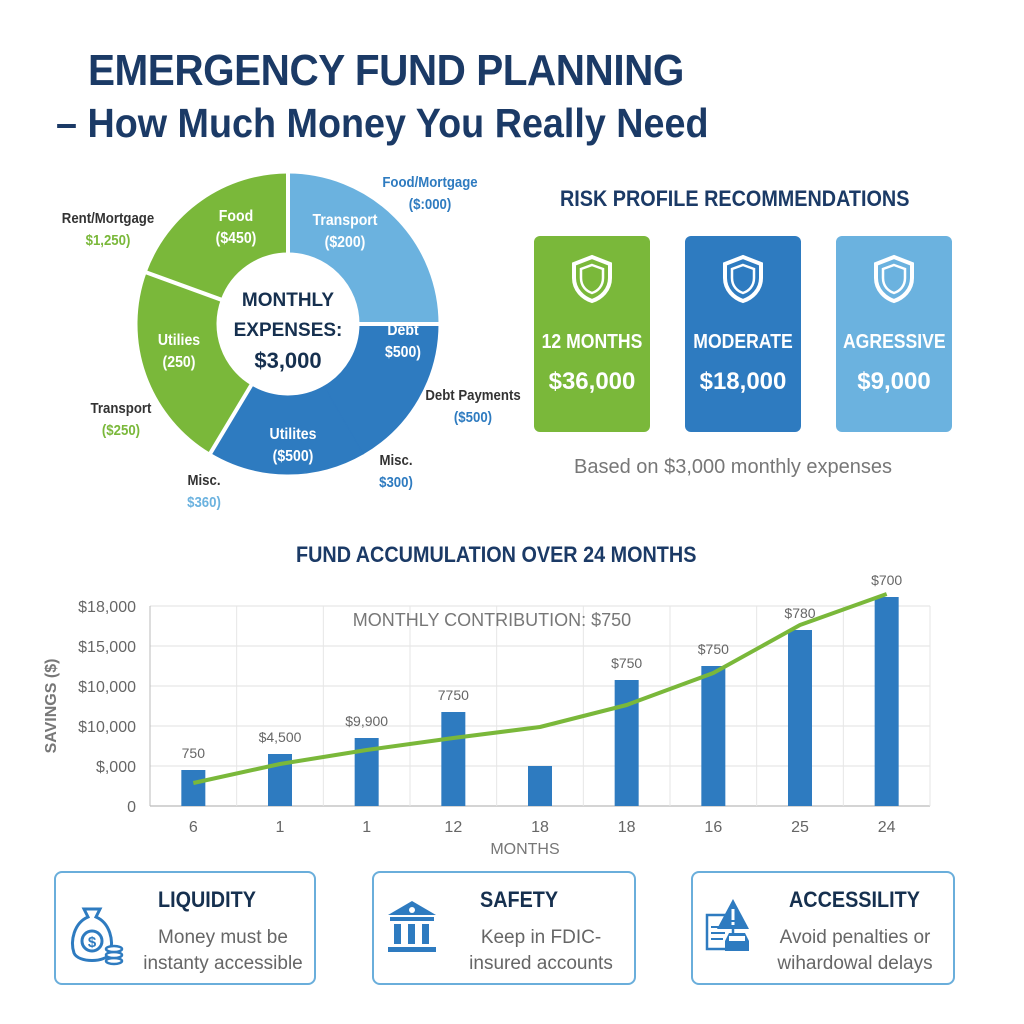 Image resolution: width=1024 pixels, height=1024 pixels. I want to click on x-tick-label: 25, so click(800, 827).